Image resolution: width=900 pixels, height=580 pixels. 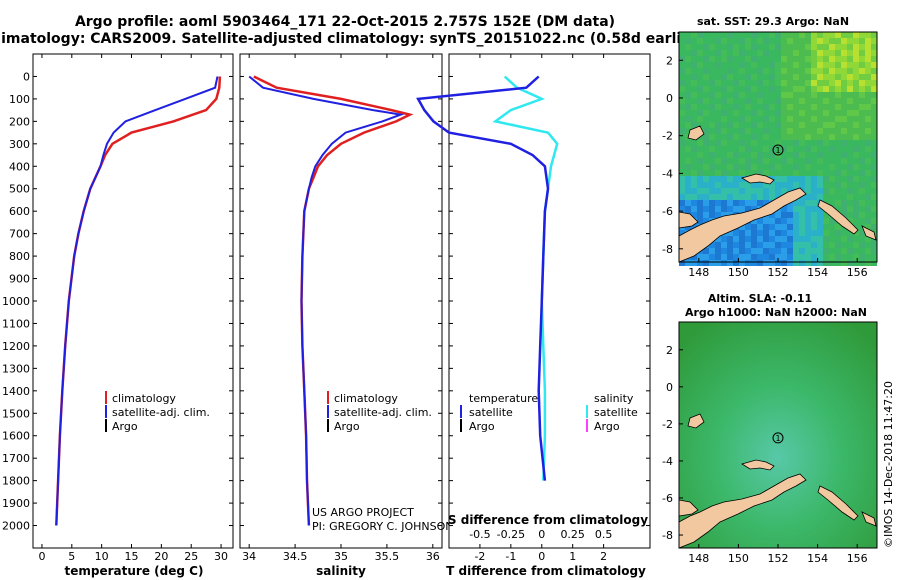 I want to click on sst-map-field, so click(x=778, y=149).